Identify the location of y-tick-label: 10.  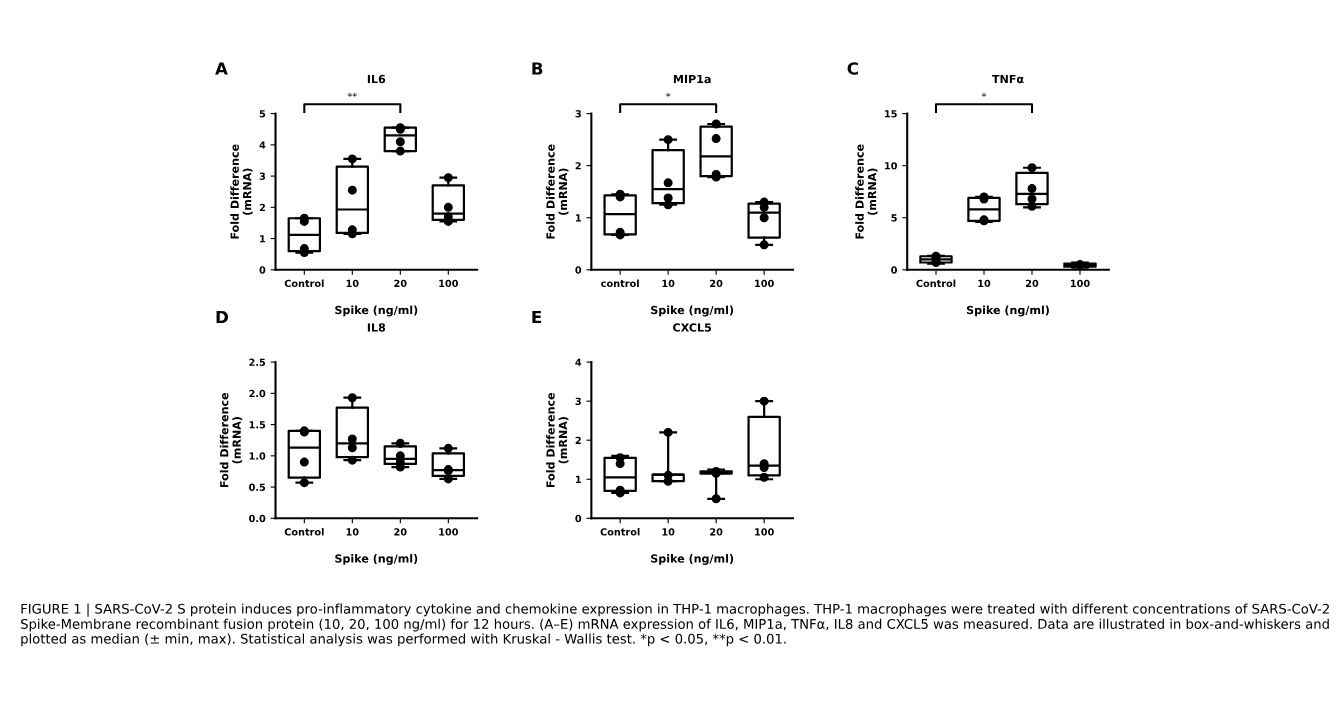
(891, 166).